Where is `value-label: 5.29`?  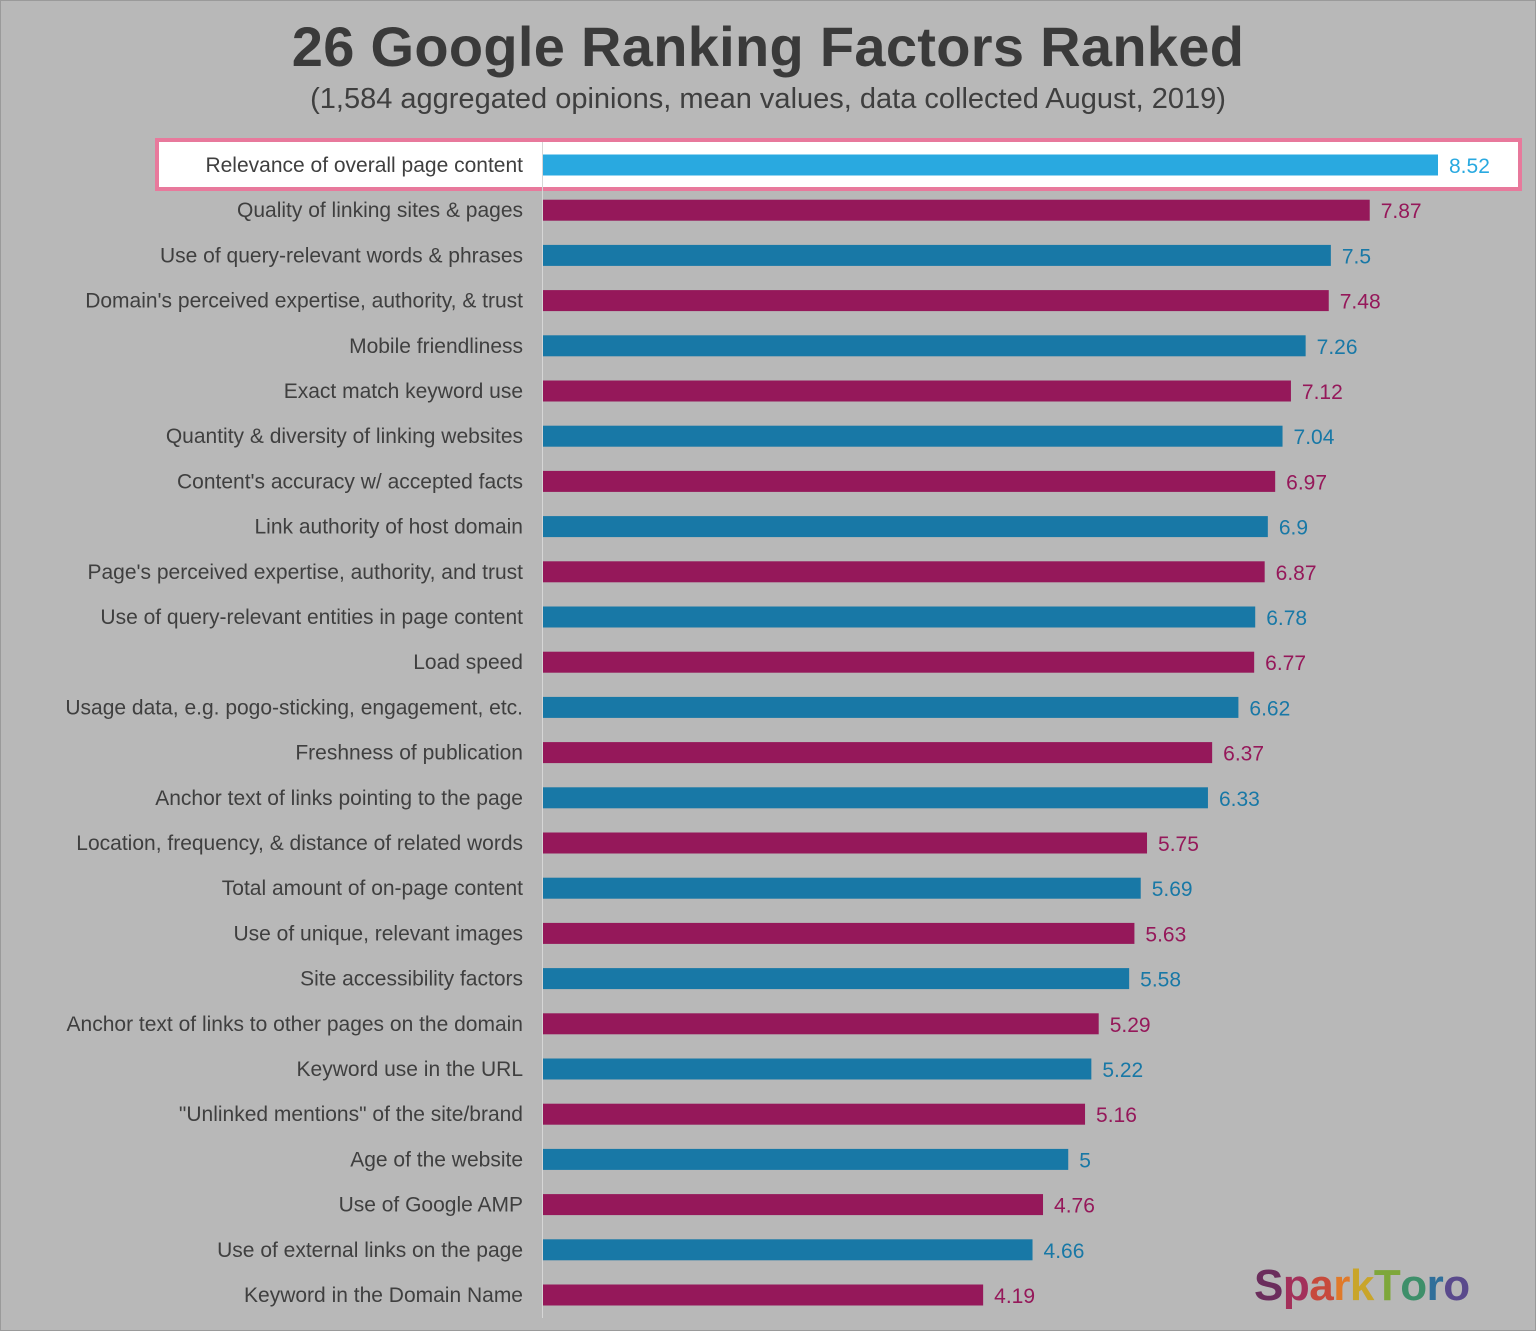
value-label: 5.29 is located at coordinates (1130, 1025).